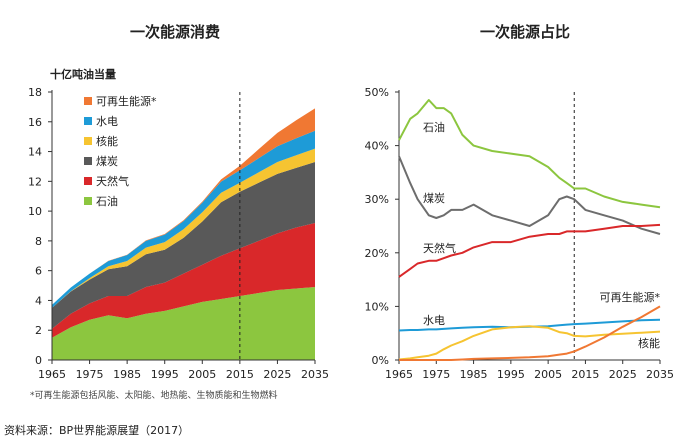 Image resolution: width=691 pixels, height=448 pixels. What do you see at coordinates (126, 101) in the screenshot?
I see `legend-label: 可再生能源*` at bounding box center [126, 101].